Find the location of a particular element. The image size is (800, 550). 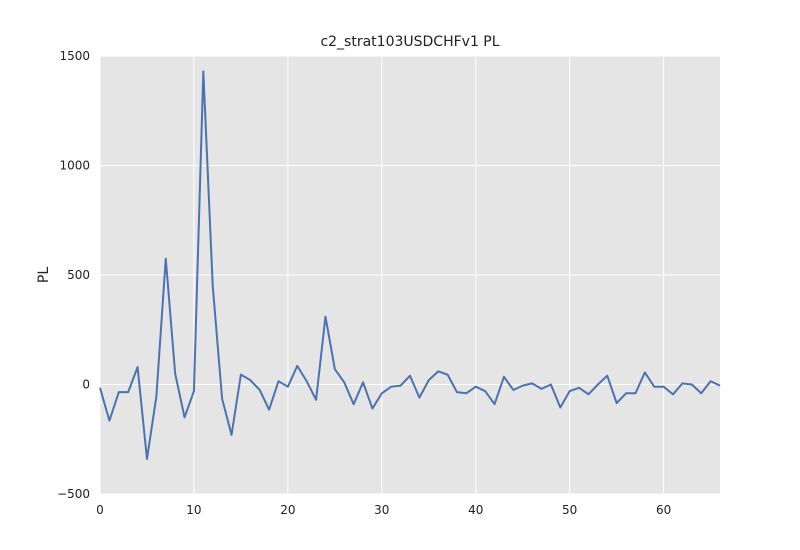

x-tick-label: 0 is located at coordinates (100, 510).